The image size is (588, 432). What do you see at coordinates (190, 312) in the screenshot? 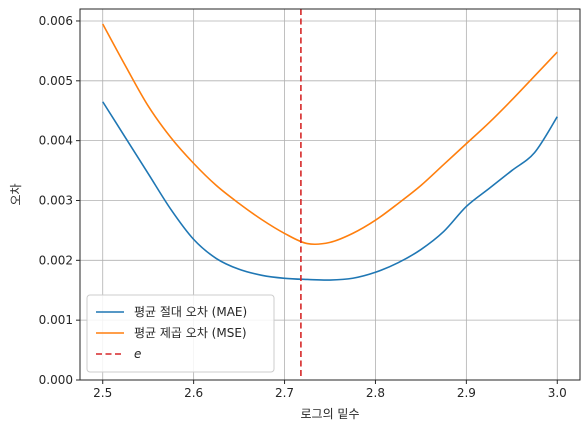
I see `legend-label: 평균 절대 오차 (MAE)` at bounding box center [190, 312].